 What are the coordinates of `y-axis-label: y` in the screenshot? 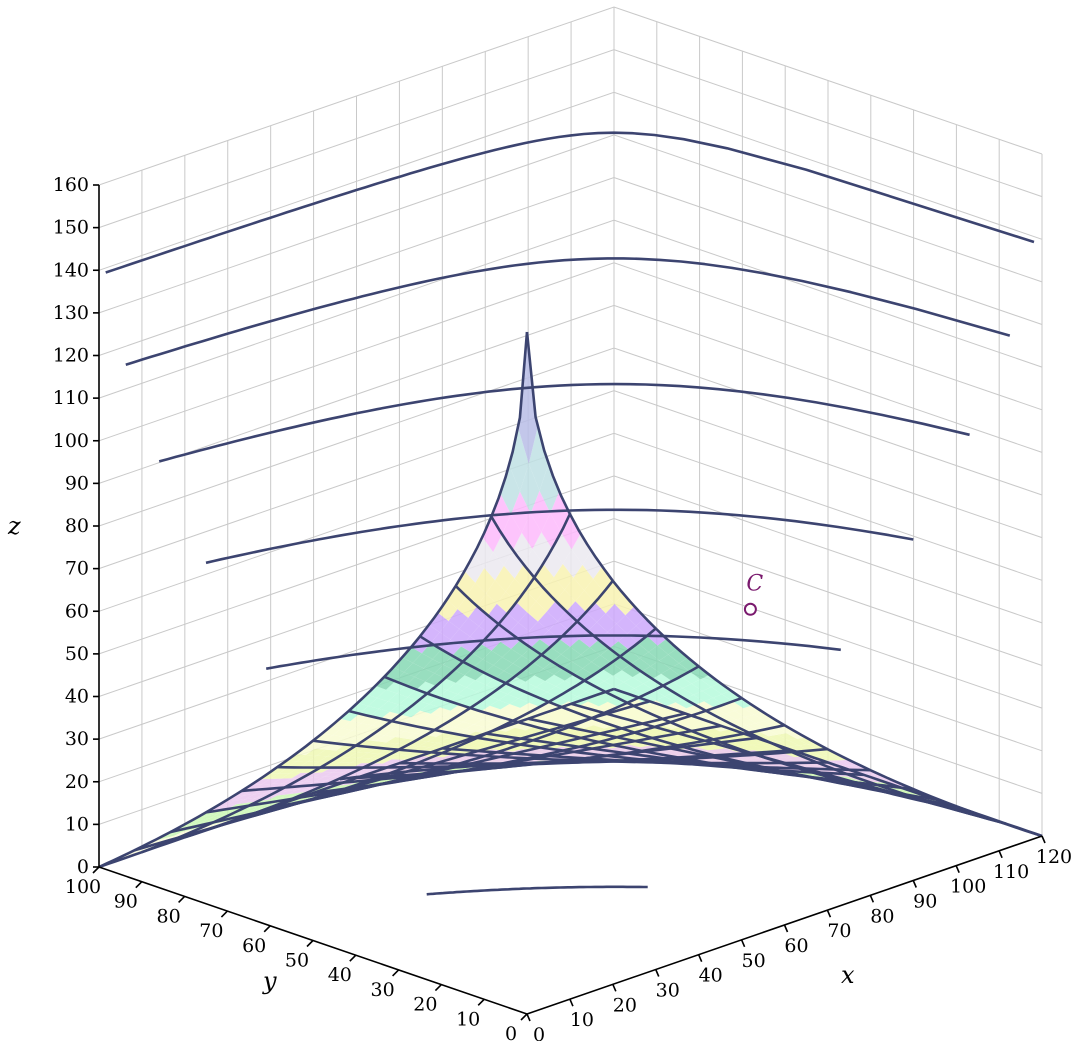 It's located at (269, 981).